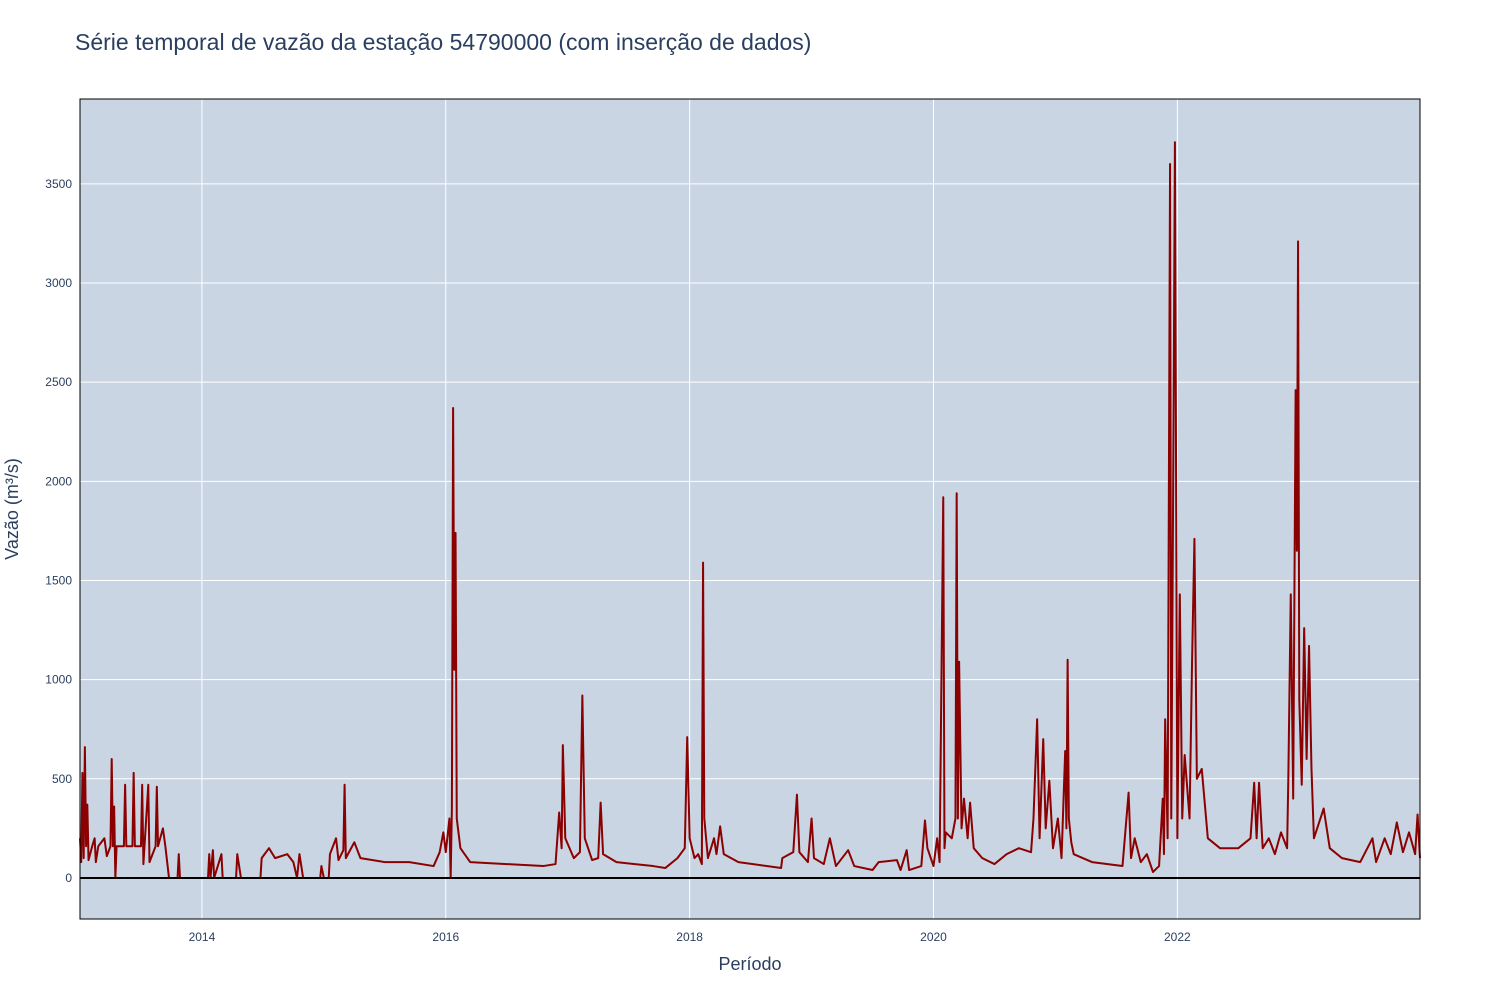 This screenshot has height=1005, width=1500. I want to click on y-tick-label: 2500, so click(58, 382).